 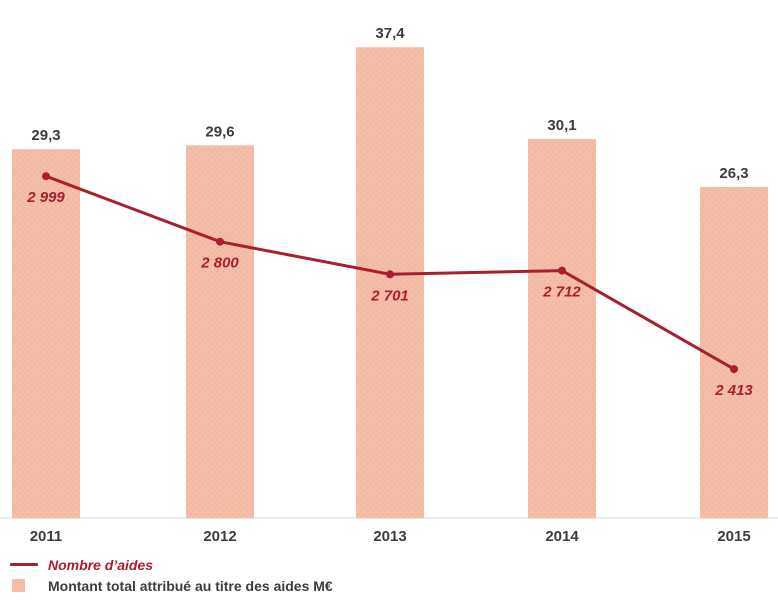 I want to click on bar-2011, so click(x=46, y=333).